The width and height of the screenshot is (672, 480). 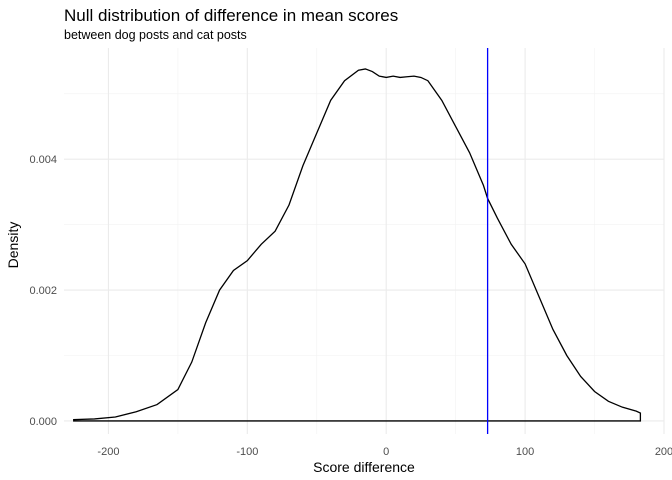 What do you see at coordinates (663, 452) in the screenshot?
I see `x-tick-label: 200` at bounding box center [663, 452].